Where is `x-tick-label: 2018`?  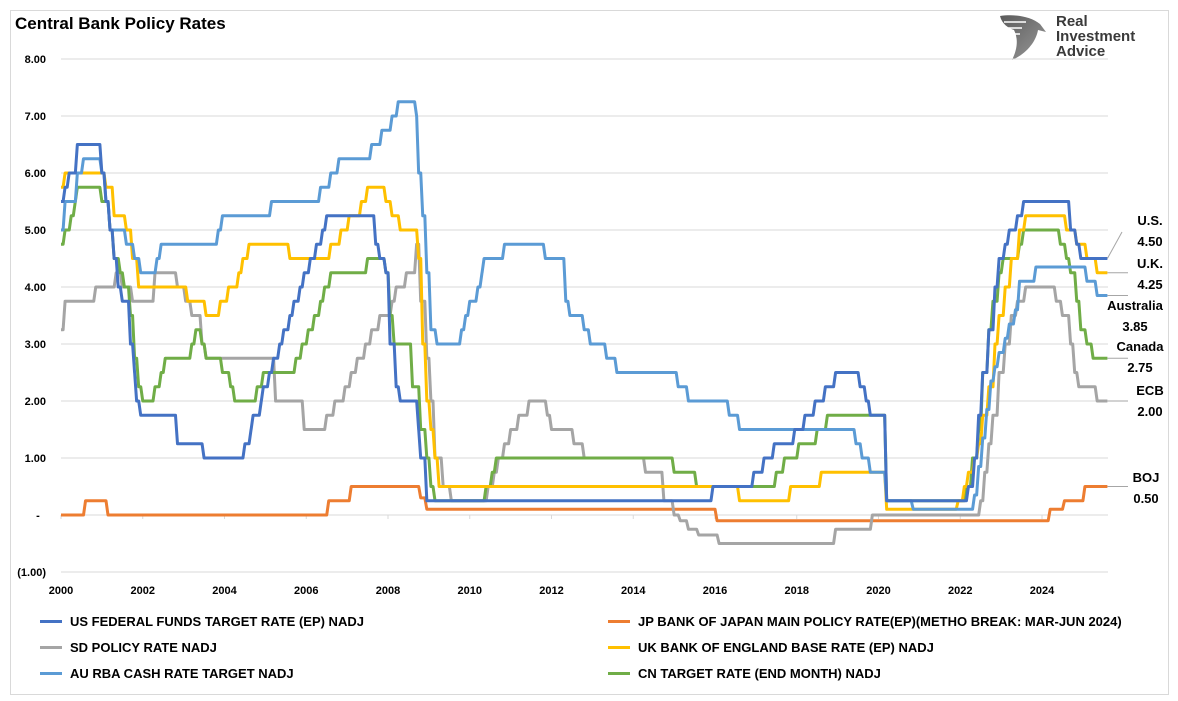 x-tick-label: 2018 is located at coordinates (797, 591).